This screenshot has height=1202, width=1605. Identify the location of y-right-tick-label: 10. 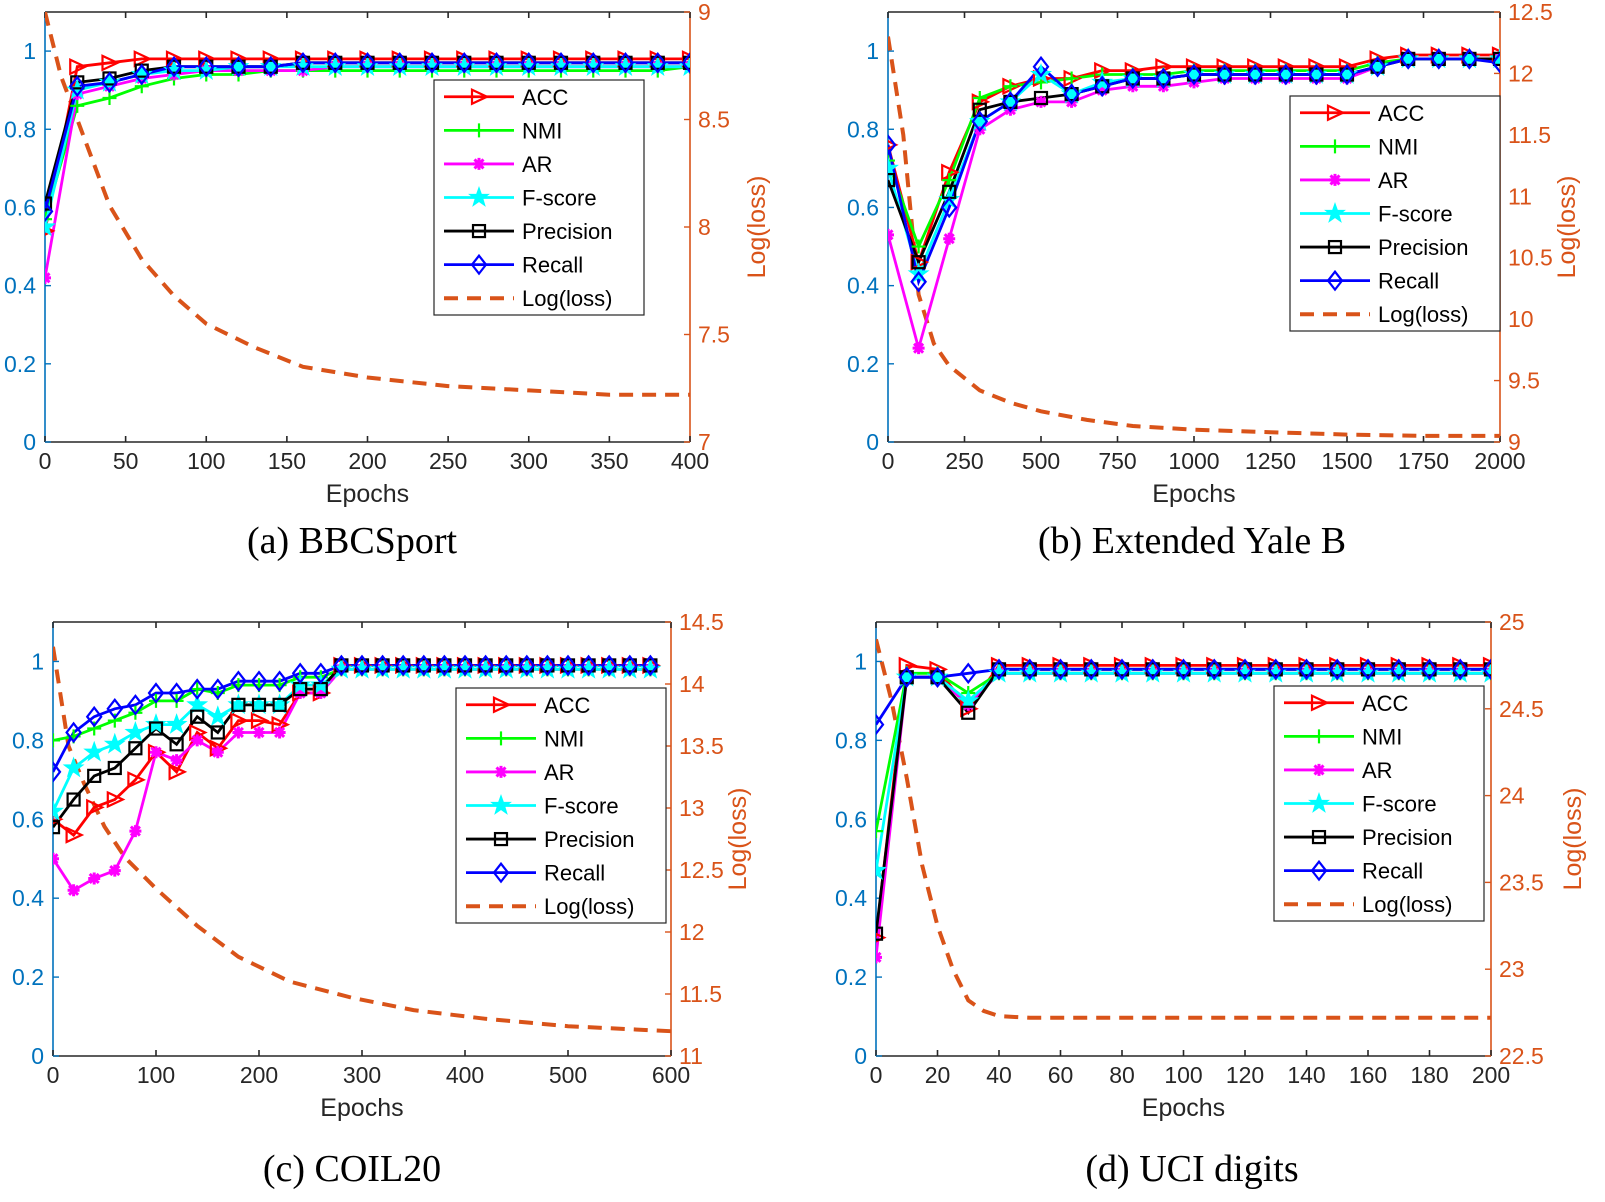
(1521, 319).